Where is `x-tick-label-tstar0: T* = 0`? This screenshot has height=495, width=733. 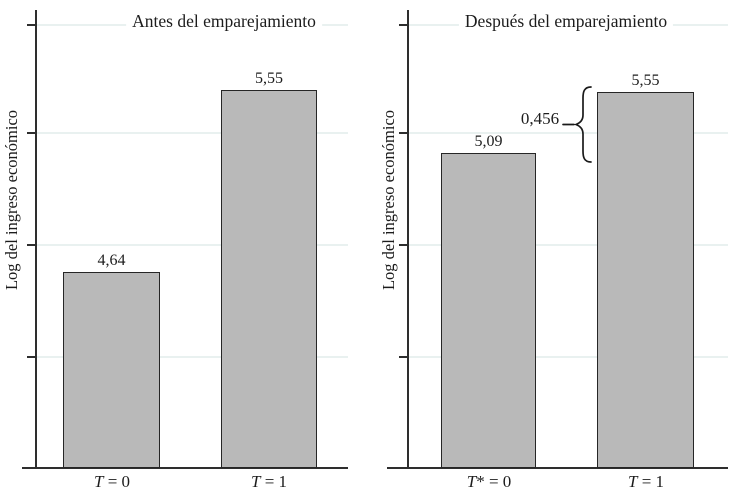 x-tick-label-tstar0: T* = 0 is located at coordinates (489, 482).